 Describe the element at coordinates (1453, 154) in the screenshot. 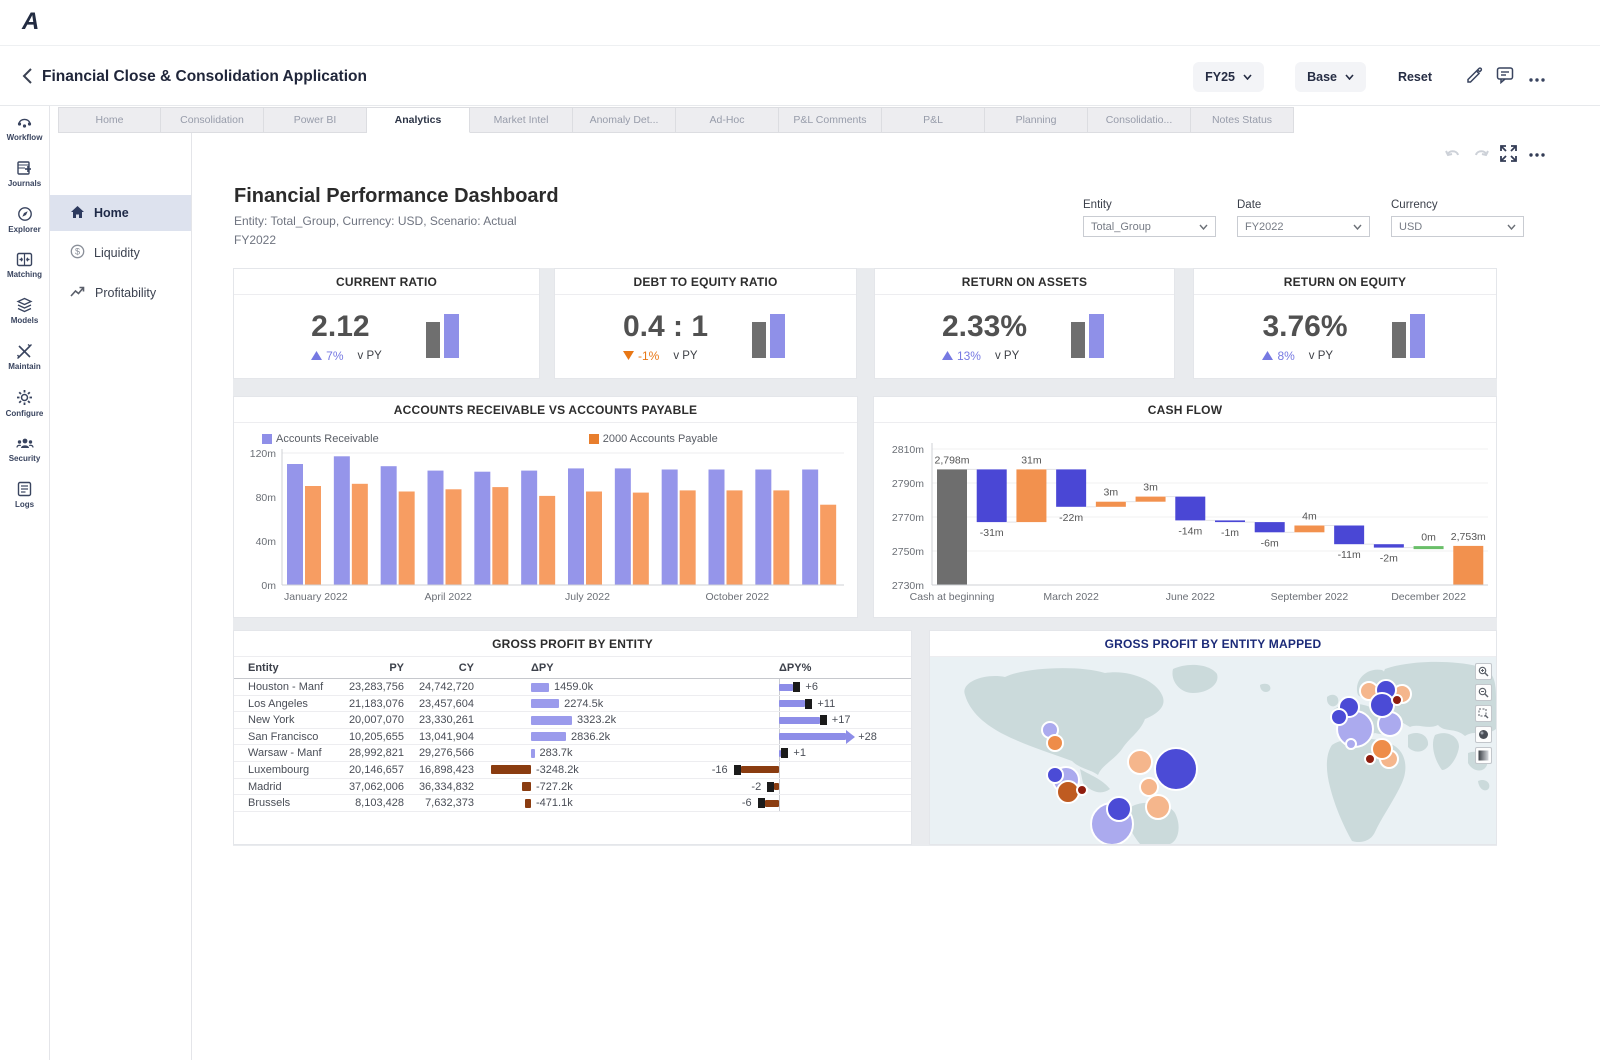

I see `undo-icon` at that location.